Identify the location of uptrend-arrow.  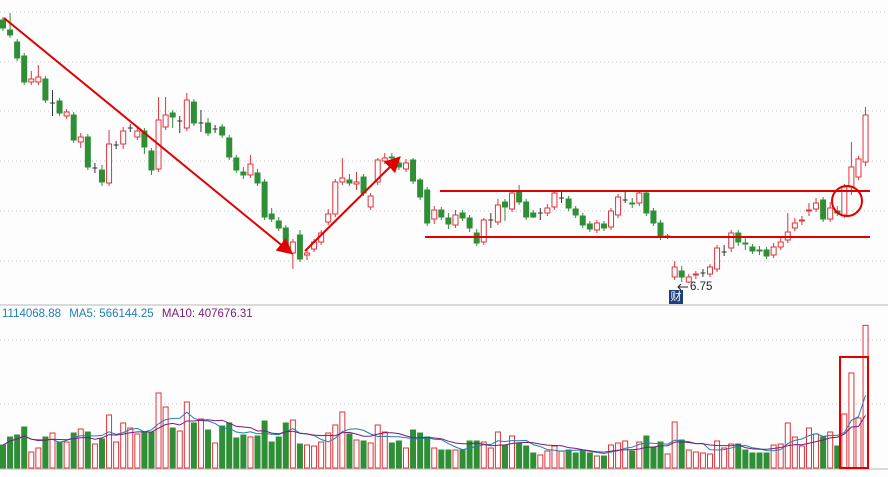
(352, 204).